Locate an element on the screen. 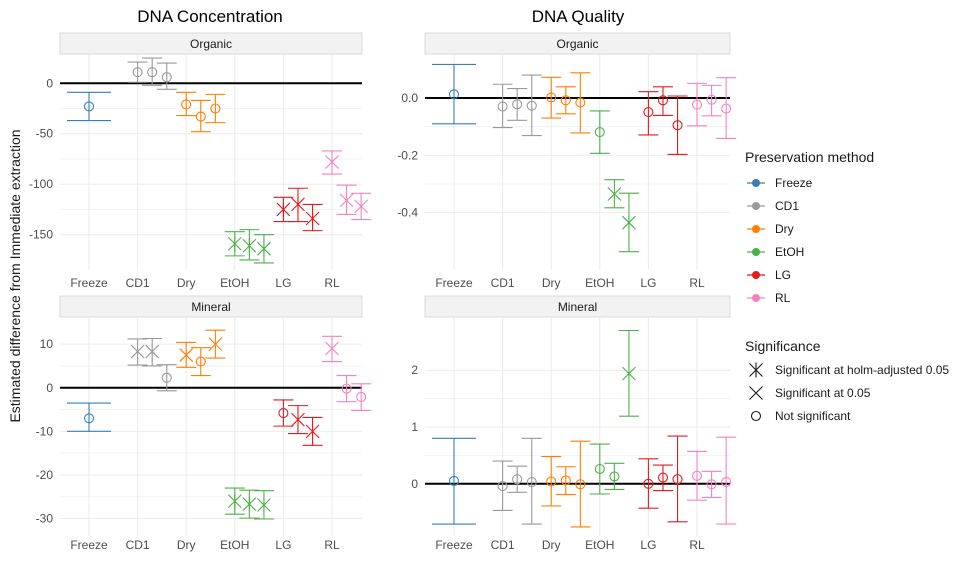 Image resolution: width=960 pixels, height=576 pixels. y-tick-label: 2 is located at coordinates (414, 370).